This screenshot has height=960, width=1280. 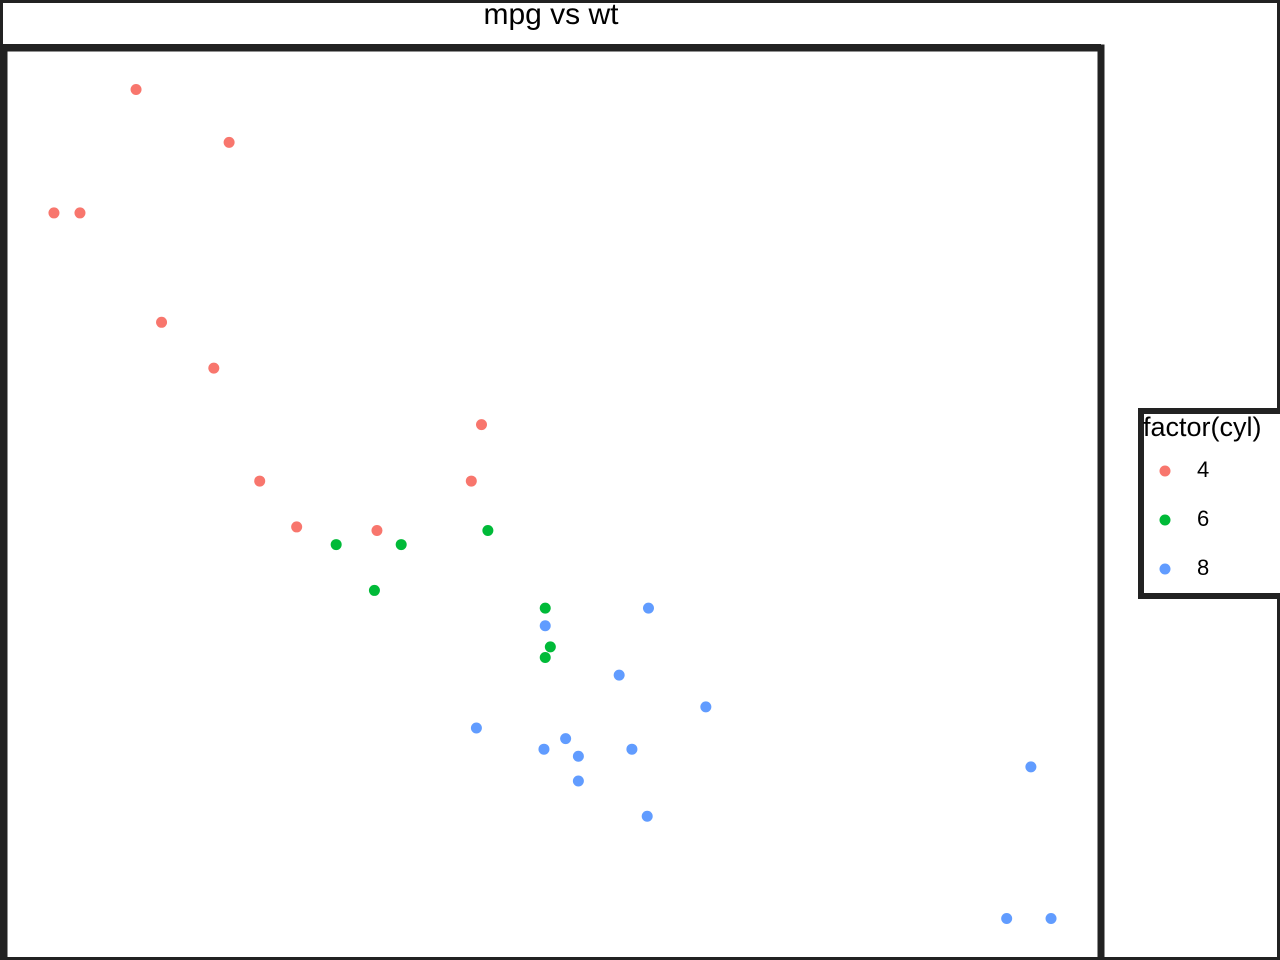 What do you see at coordinates (1202, 427) in the screenshot?
I see `legend-title: factor(cyl)` at bounding box center [1202, 427].